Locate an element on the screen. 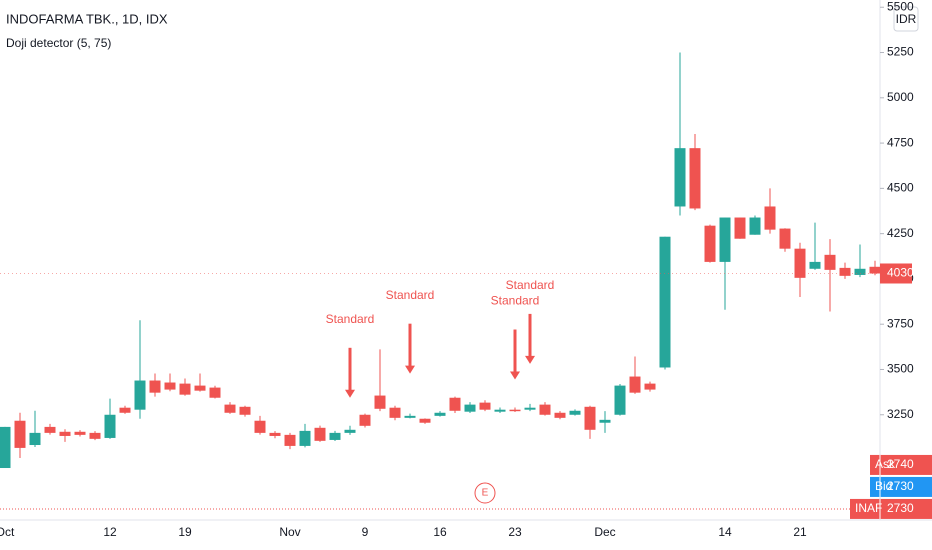 The width and height of the screenshot is (932, 550). earnings-marker is located at coordinates (485, 493).